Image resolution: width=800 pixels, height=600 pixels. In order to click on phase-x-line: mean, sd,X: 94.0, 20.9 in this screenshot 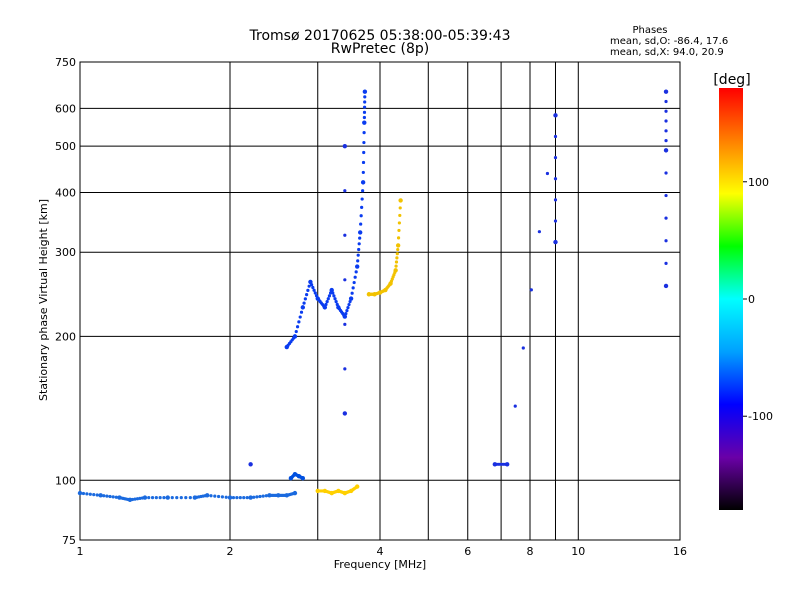, I will do `click(667, 52)`.